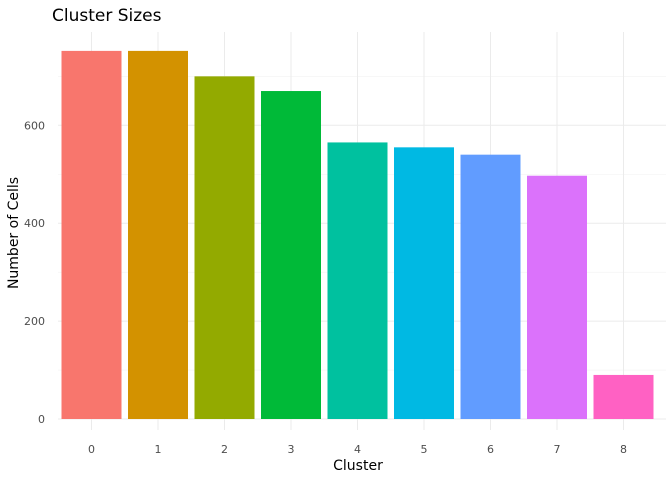 The height and width of the screenshot is (480, 672). What do you see at coordinates (91, 449) in the screenshot?
I see `x-tick-label: 0` at bounding box center [91, 449].